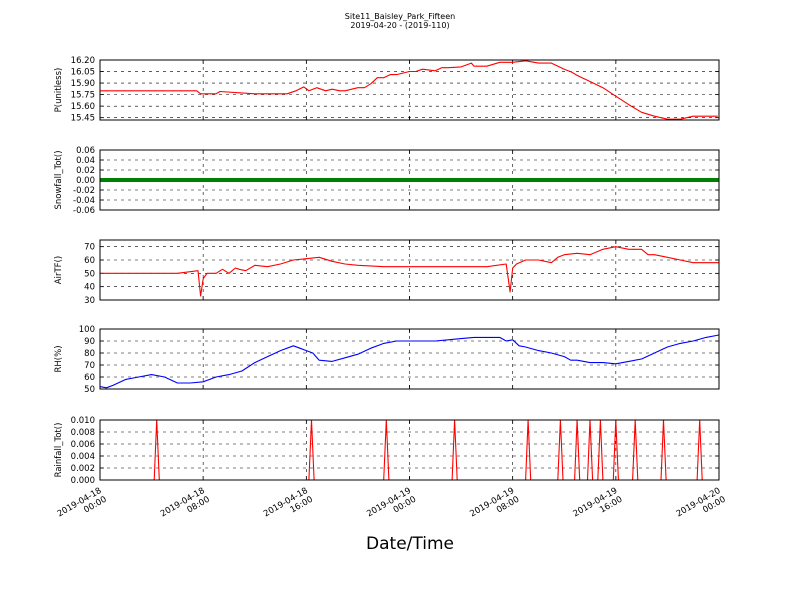 This screenshot has height=600, width=800. Describe the element at coordinates (400, 25) in the screenshot. I see `chart-subtitle: 2019-04-20 - (2019-110)` at that location.